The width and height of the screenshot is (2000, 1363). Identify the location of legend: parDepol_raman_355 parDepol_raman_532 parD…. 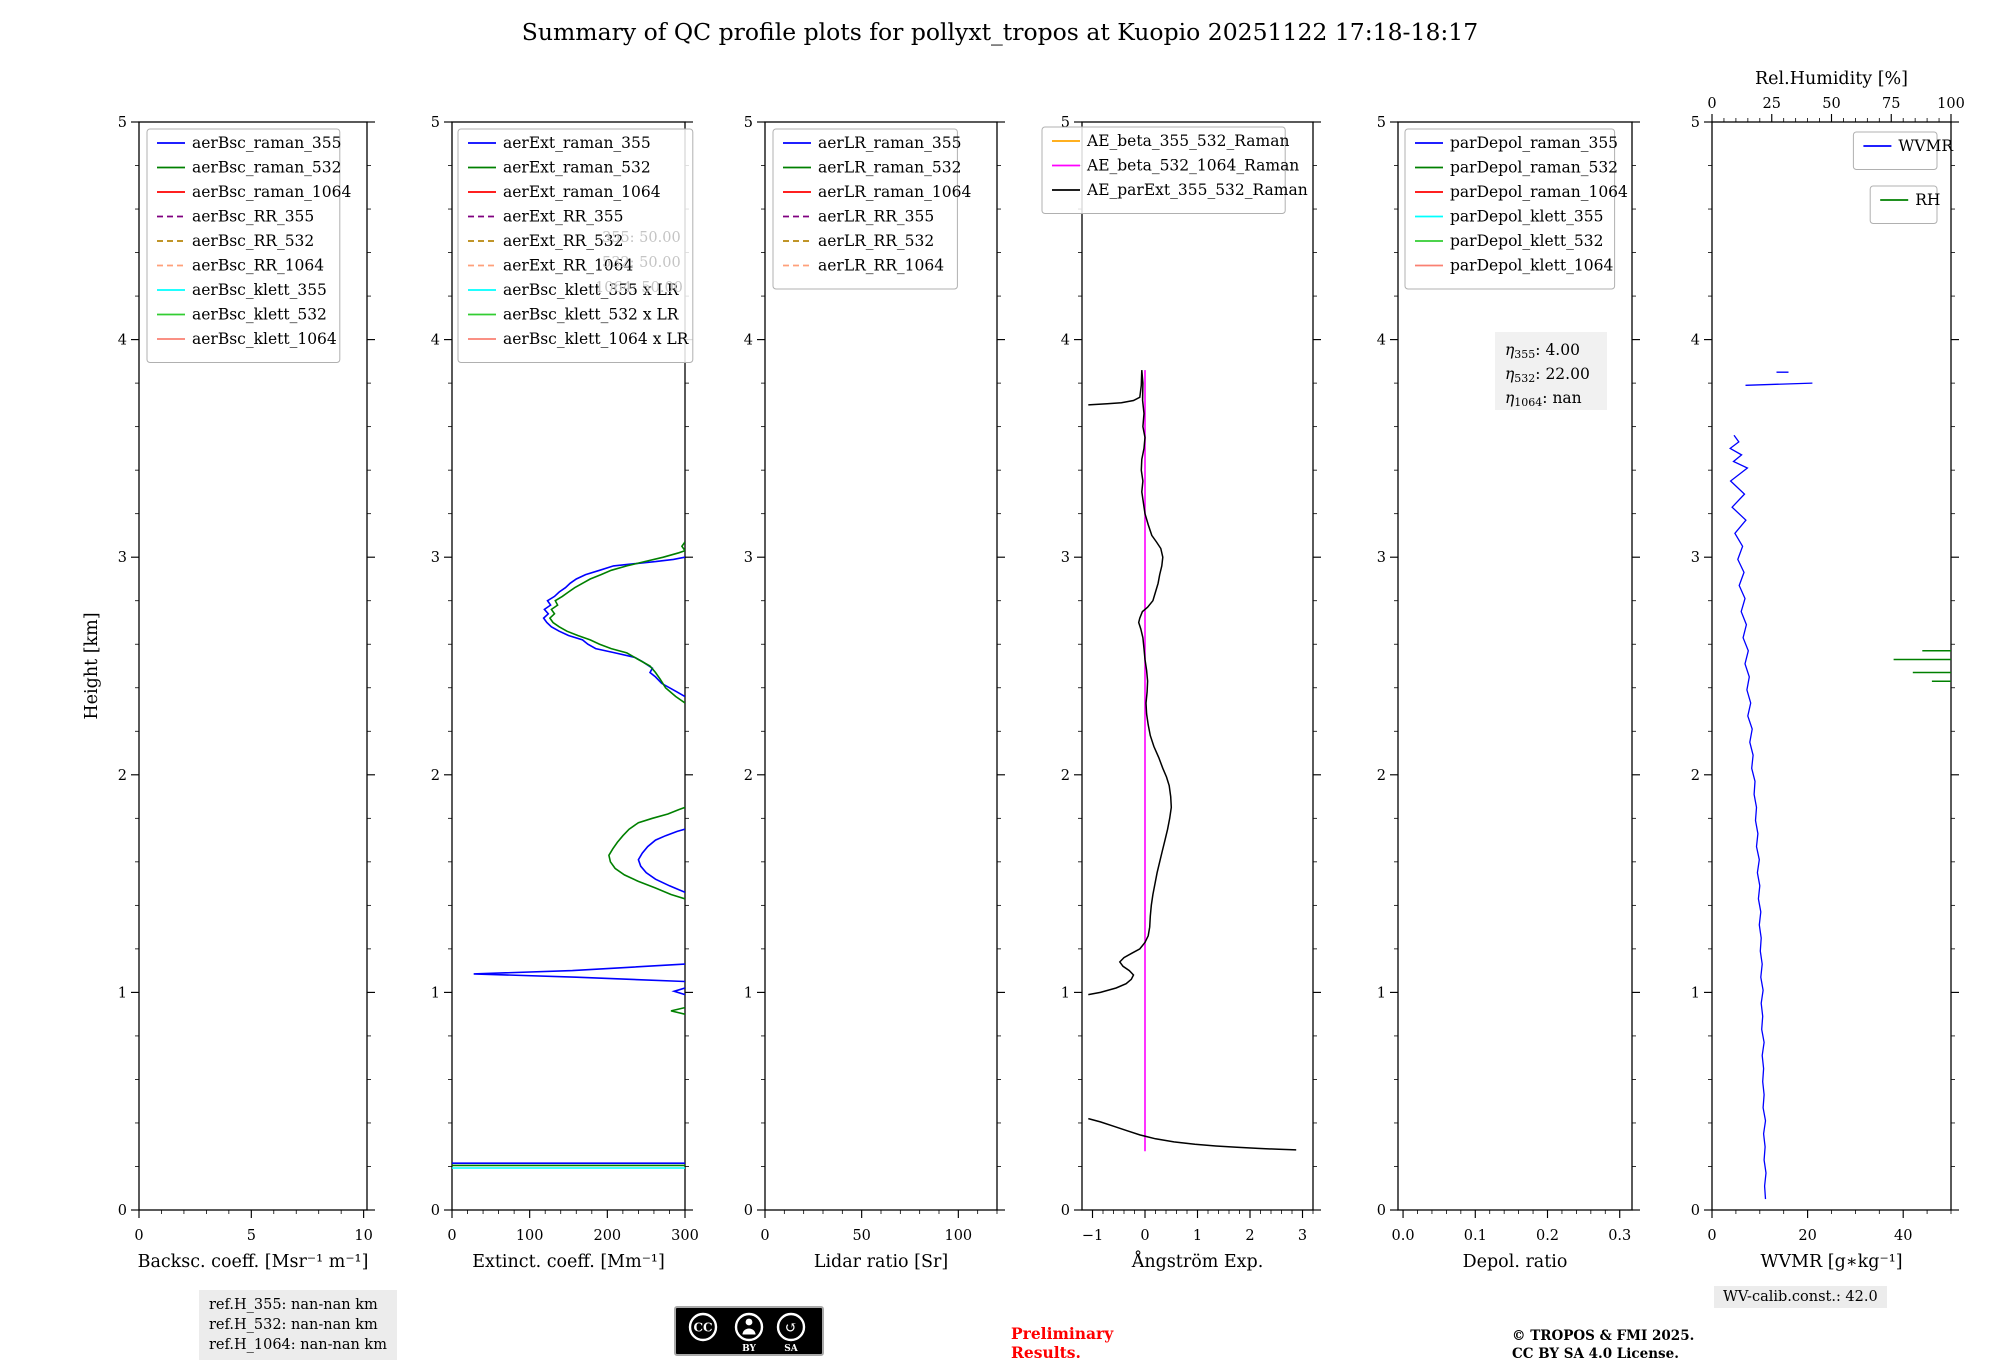
(1516, 209).